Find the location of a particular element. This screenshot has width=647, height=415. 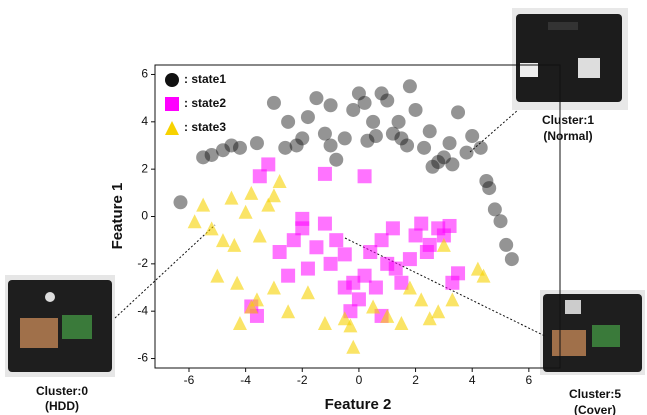

annotation-note: (Cover) is located at coordinates (595, 409).